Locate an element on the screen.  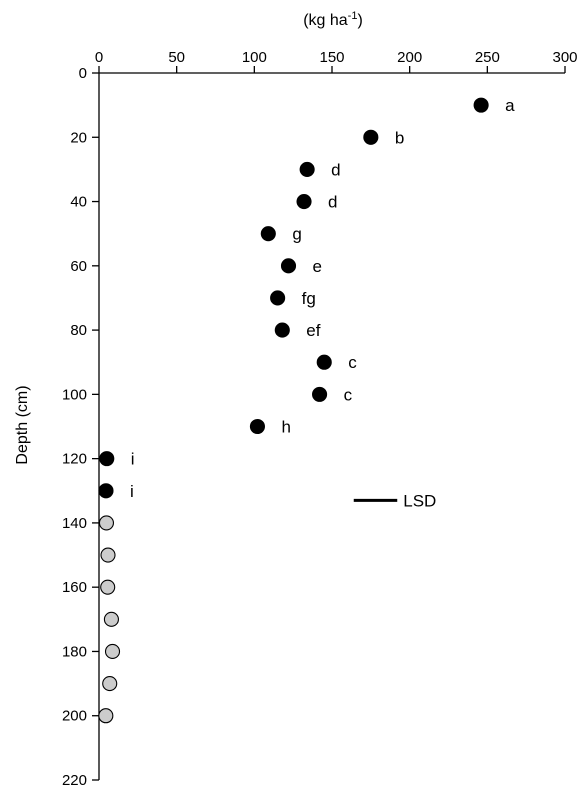
x-tick-label: 250 is located at coordinates (487, 57).